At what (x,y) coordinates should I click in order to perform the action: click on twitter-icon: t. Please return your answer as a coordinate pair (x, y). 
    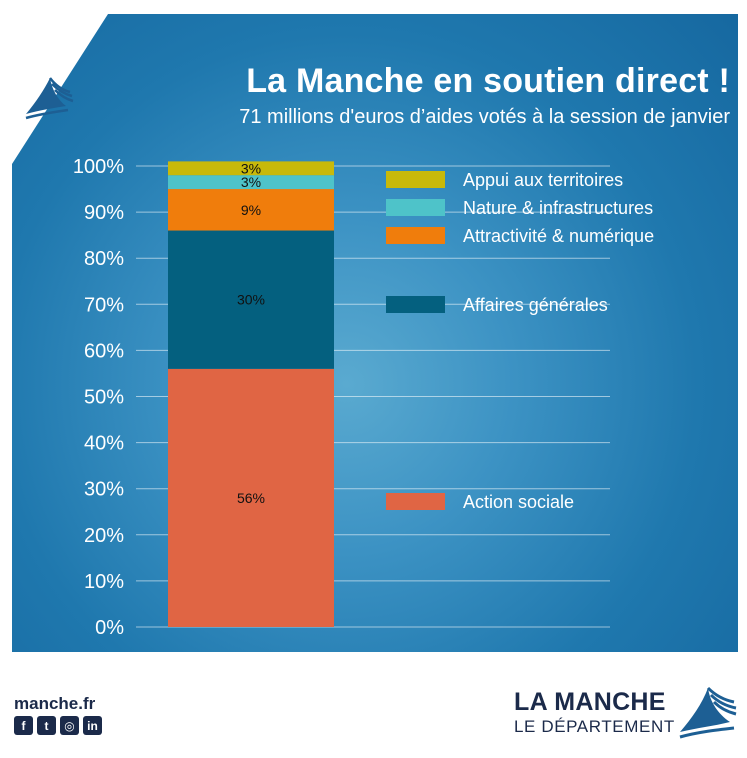
    Looking at the image, I should click on (46, 725).